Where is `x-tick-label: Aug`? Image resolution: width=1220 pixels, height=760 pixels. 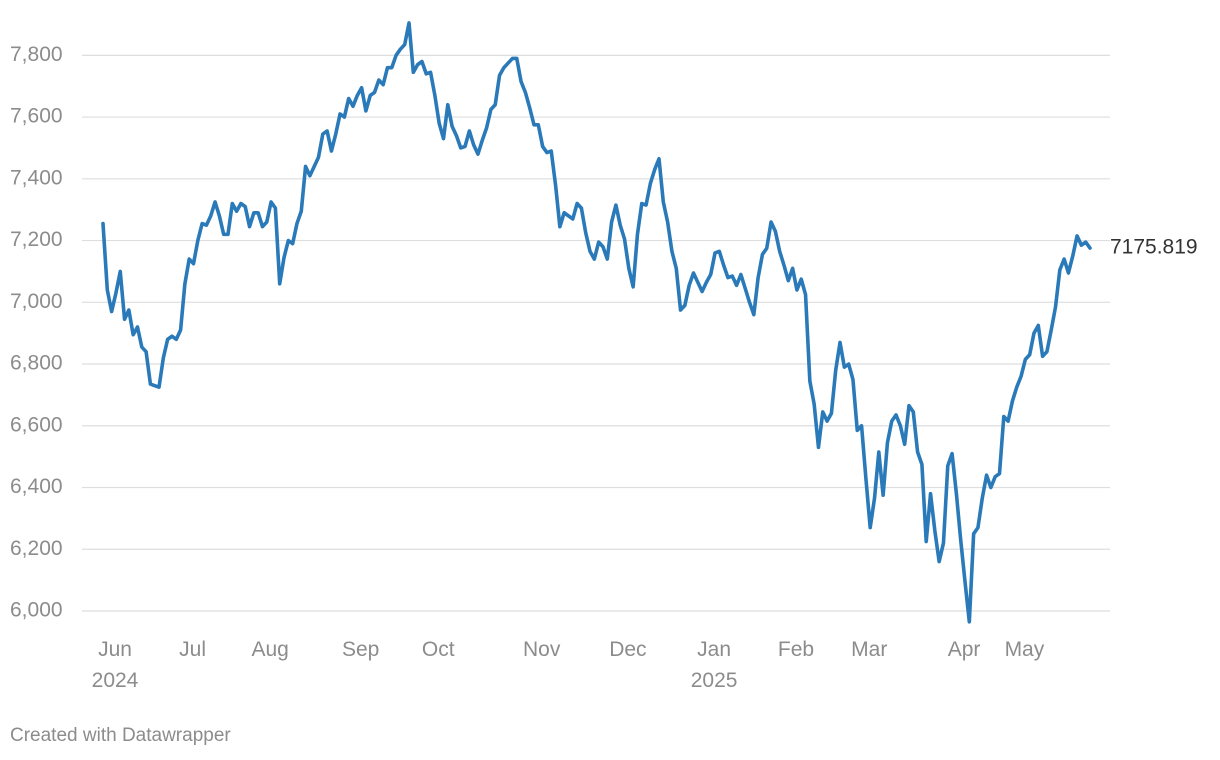 x-tick-label: Aug is located at coordinates (270, 649).